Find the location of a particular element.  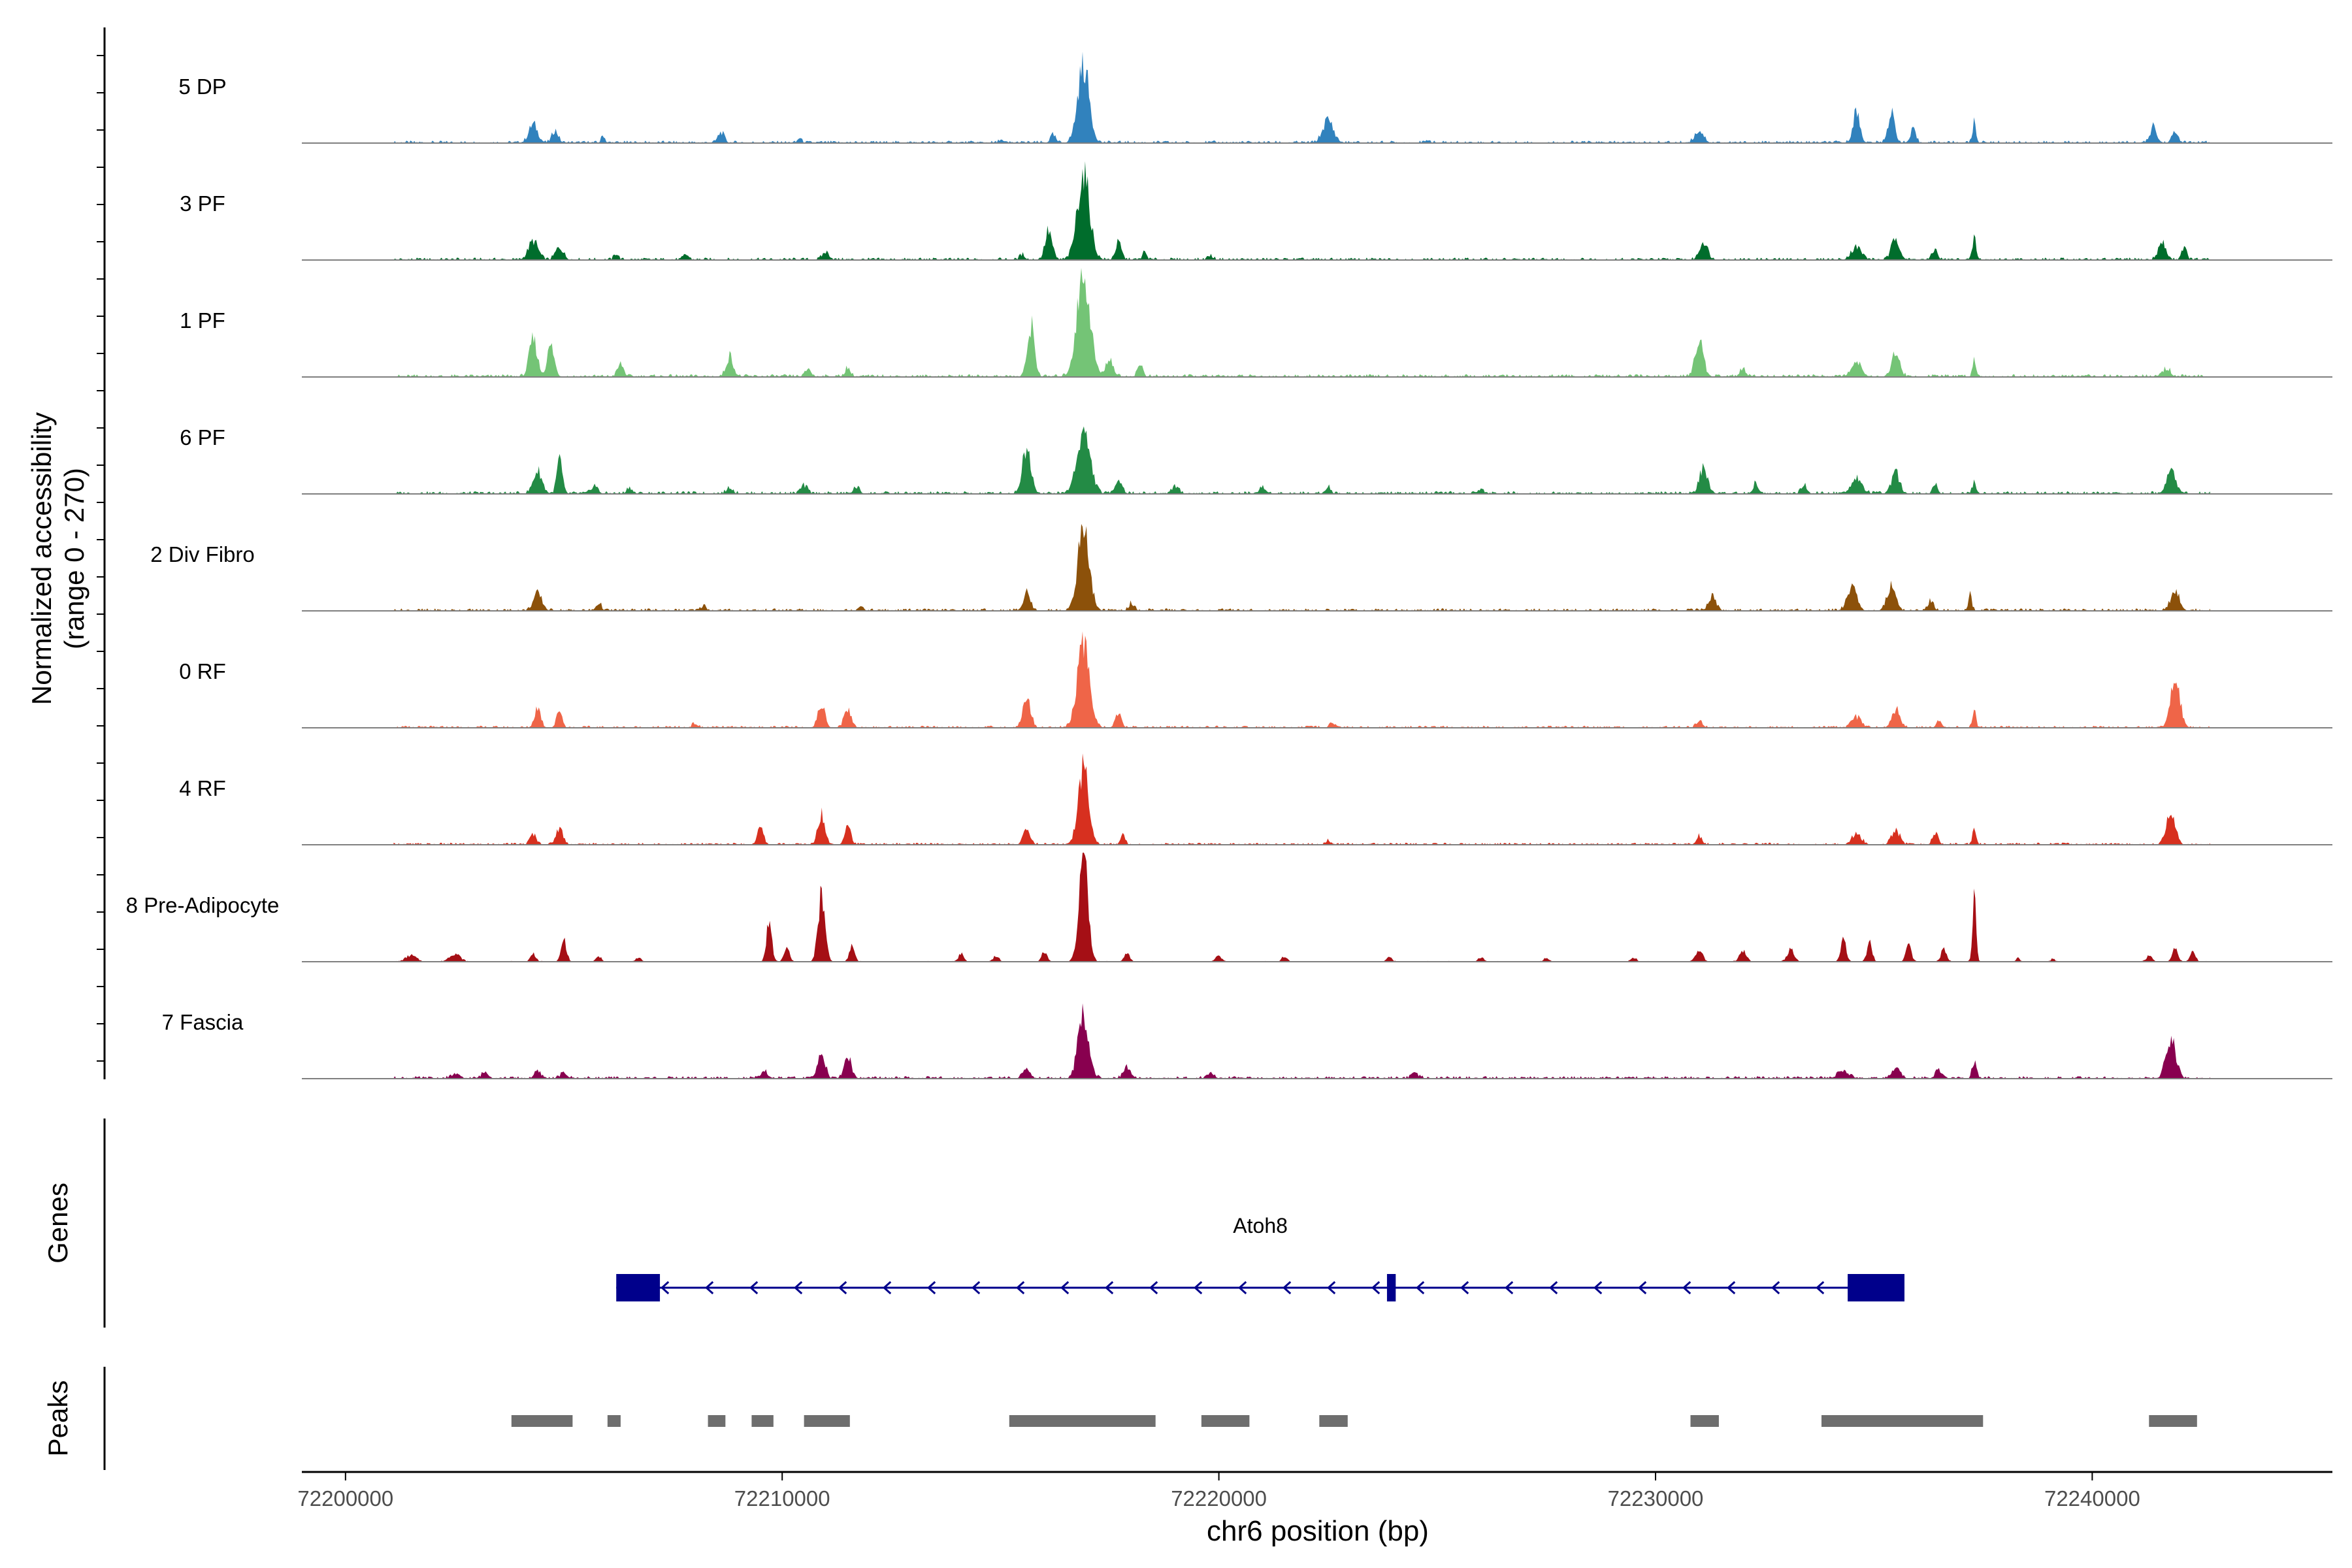

x-tick-label: 72240000 is located at coordinates (2092, 1498).